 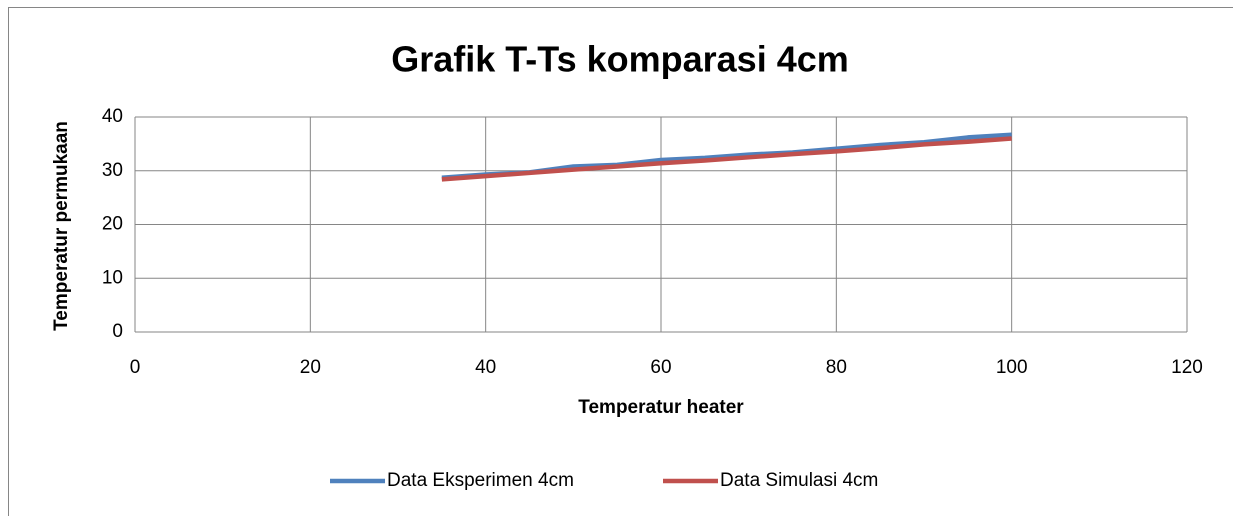 What do you see at coordinates (661, 407) in the screenshot?
I see `x-axis-label: Temperatur heater` at bounding box center [661, 407].